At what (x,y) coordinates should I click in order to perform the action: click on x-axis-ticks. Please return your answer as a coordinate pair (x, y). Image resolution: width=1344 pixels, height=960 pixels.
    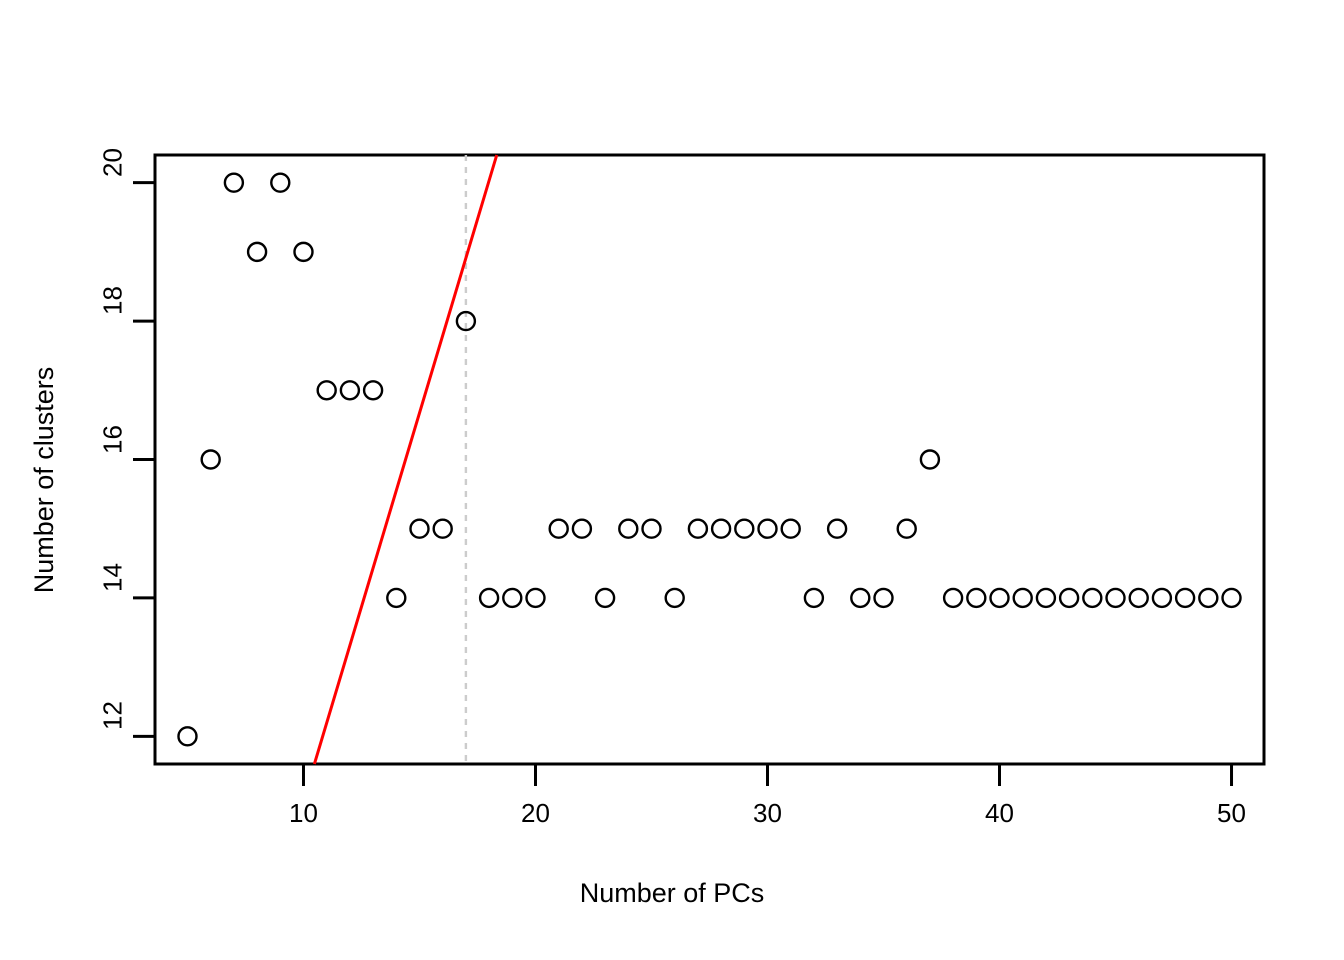
    Looking at the image, I should click on (767, 775).